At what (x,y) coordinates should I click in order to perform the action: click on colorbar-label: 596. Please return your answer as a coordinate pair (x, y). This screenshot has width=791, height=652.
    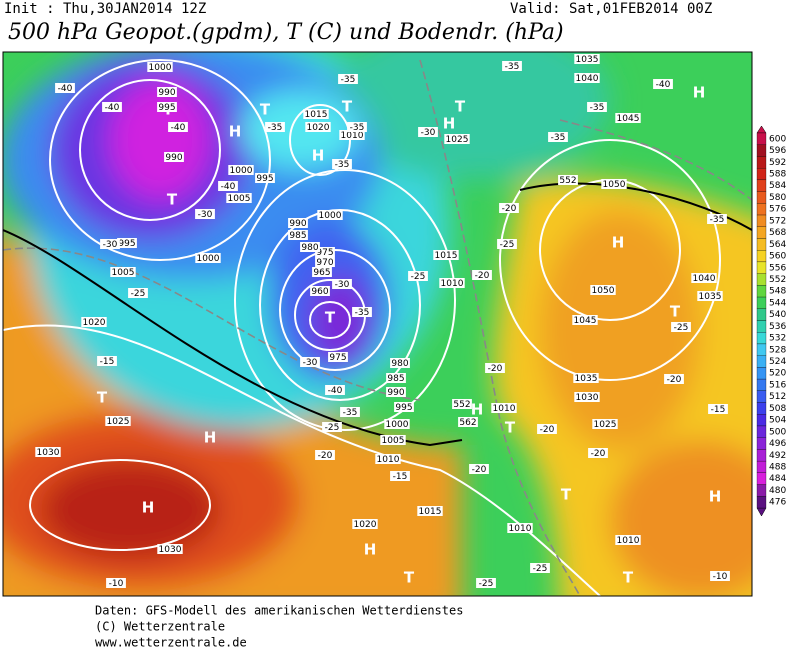
    Looking at the image, I should click on (777, 151).